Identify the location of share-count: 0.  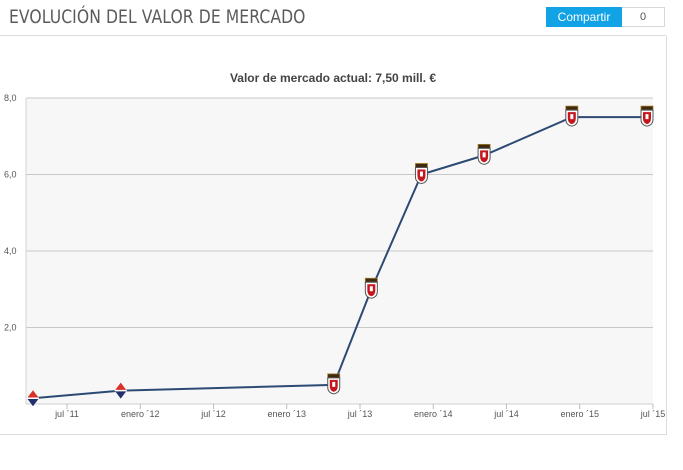
(643, 17).